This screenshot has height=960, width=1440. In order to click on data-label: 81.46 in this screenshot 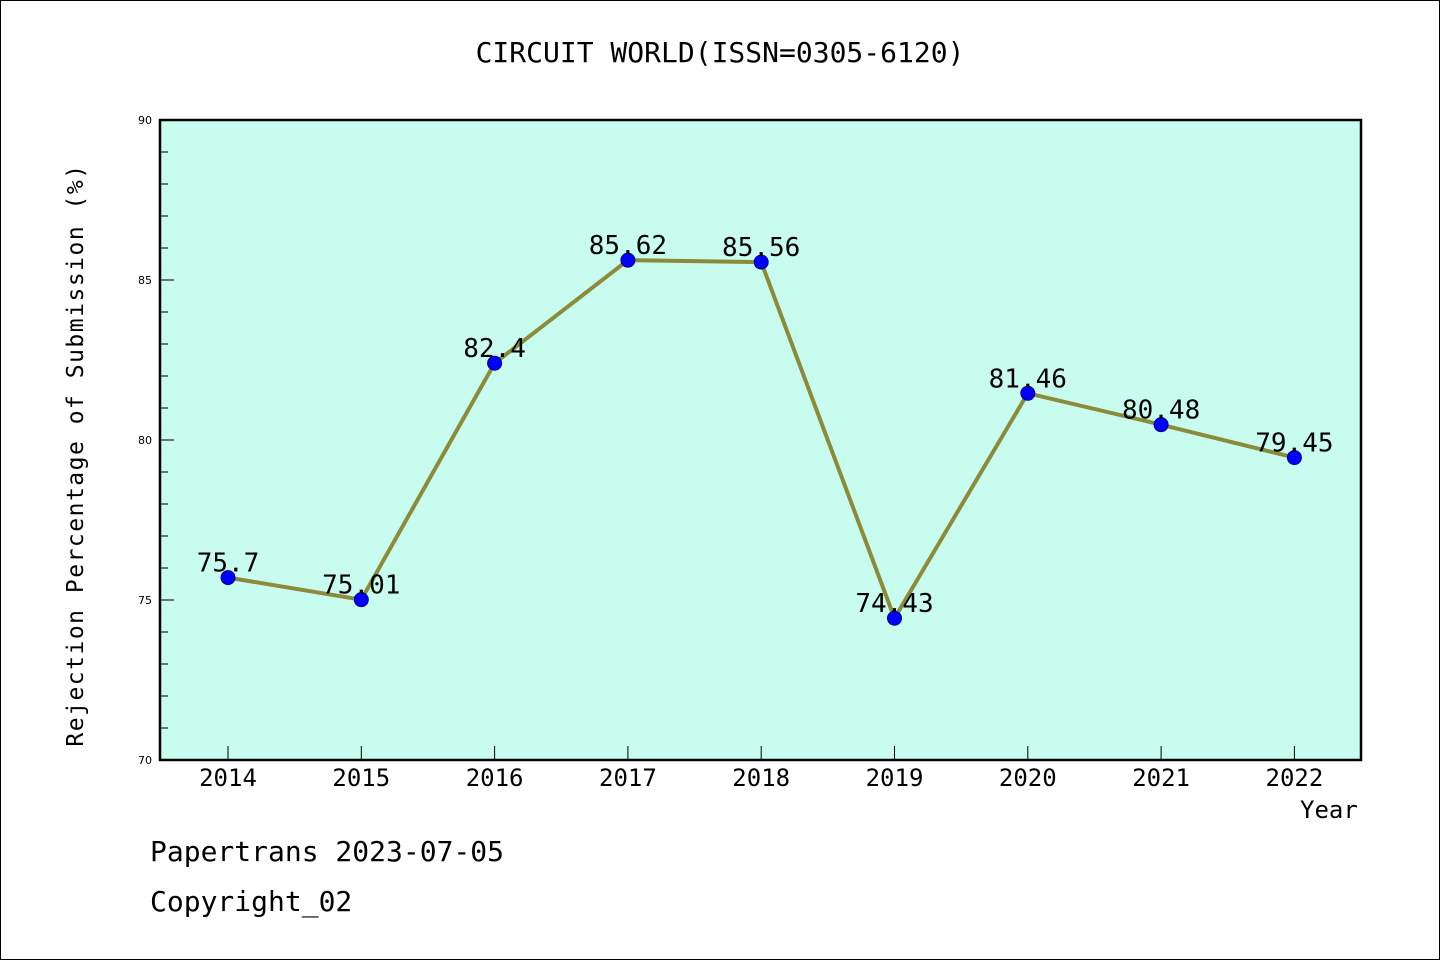, I will do `click(1028, 379)`.